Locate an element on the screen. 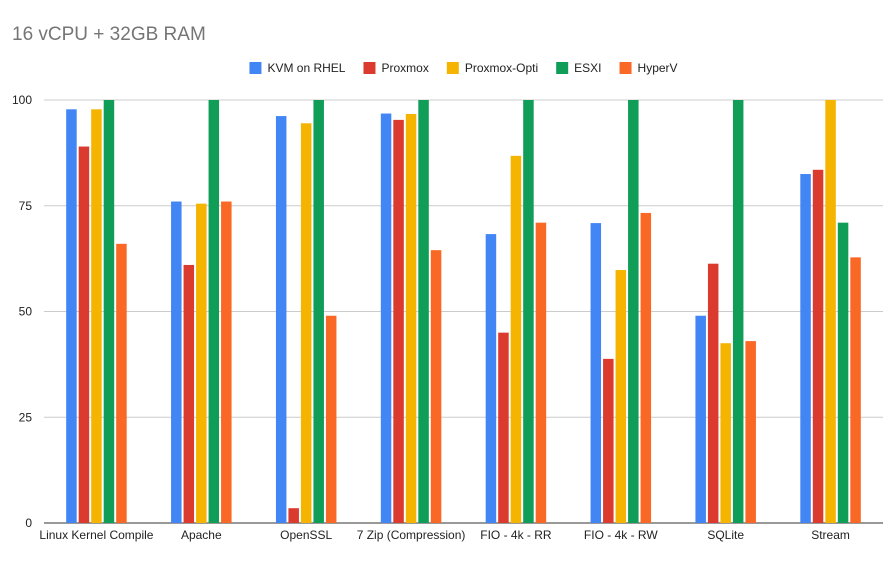 This screenshot has height=567, width=895. x-tick-label: SQLite is located at coordinates (725, 535).